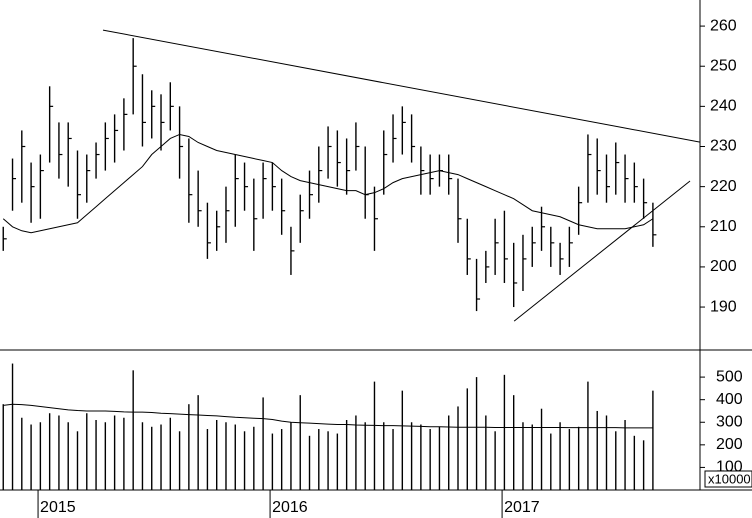  Describe the element at coordinates (723, 65) in the screenshot. I see `y-tick-label: 250` at that location.